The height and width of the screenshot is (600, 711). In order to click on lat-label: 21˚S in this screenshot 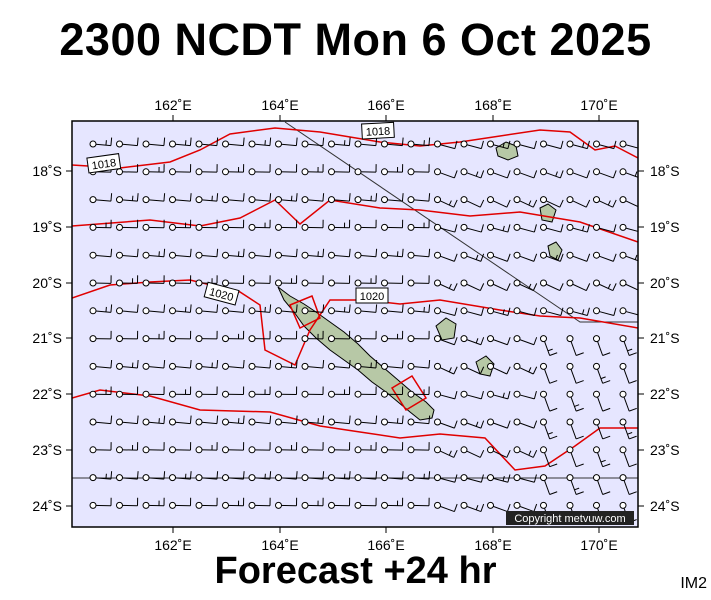, I will do `click(47, 338)`.